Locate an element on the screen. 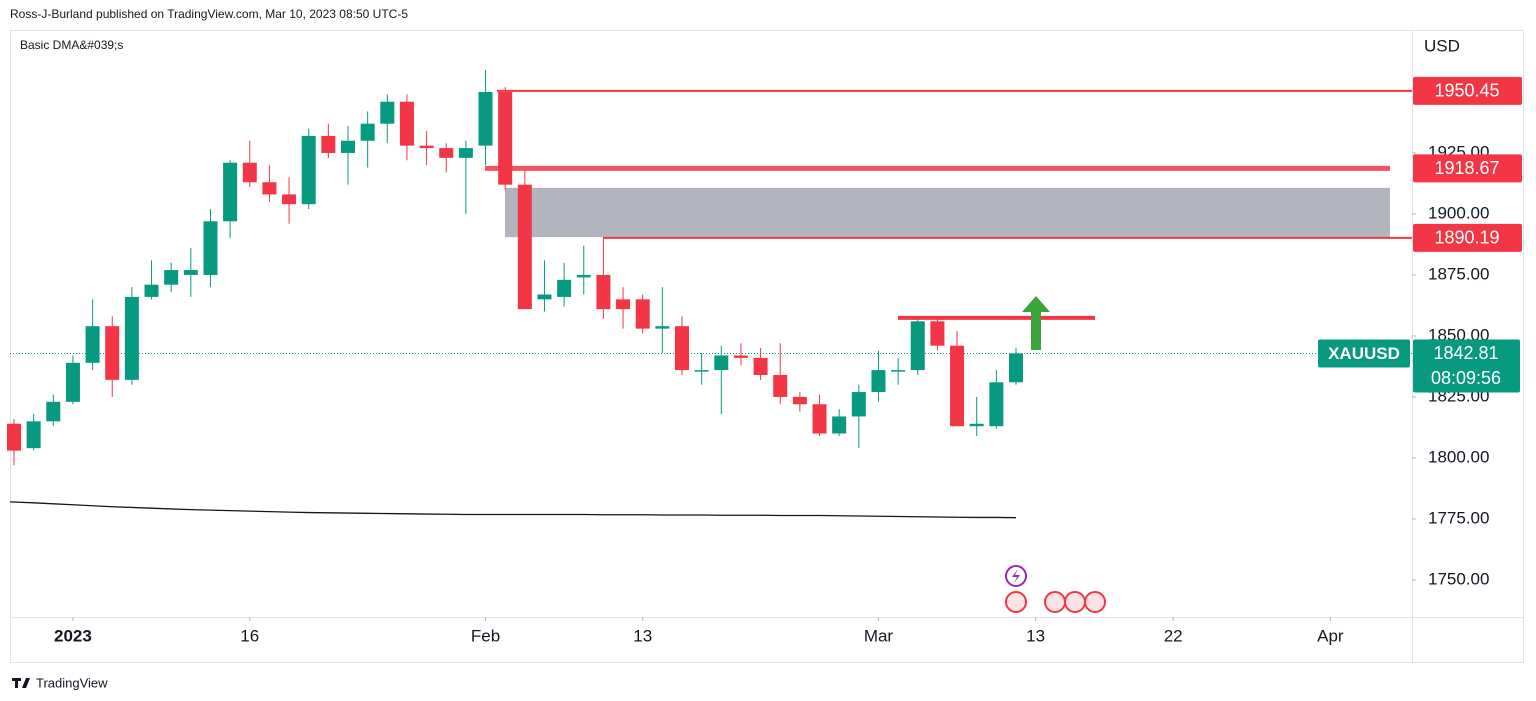 The height and width of the screenshot is (701, 1536). level-label: 1950.45 is located at coordinates (1466, 91).